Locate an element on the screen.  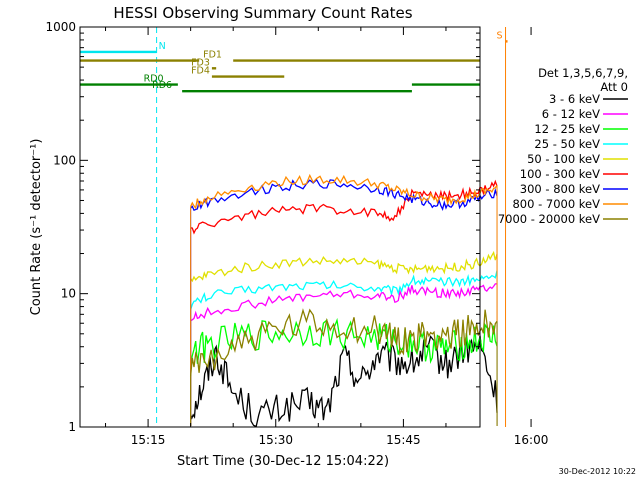
legend-label-50-100-kev: 50 - 100 keV is located at coordinates (563, 159).